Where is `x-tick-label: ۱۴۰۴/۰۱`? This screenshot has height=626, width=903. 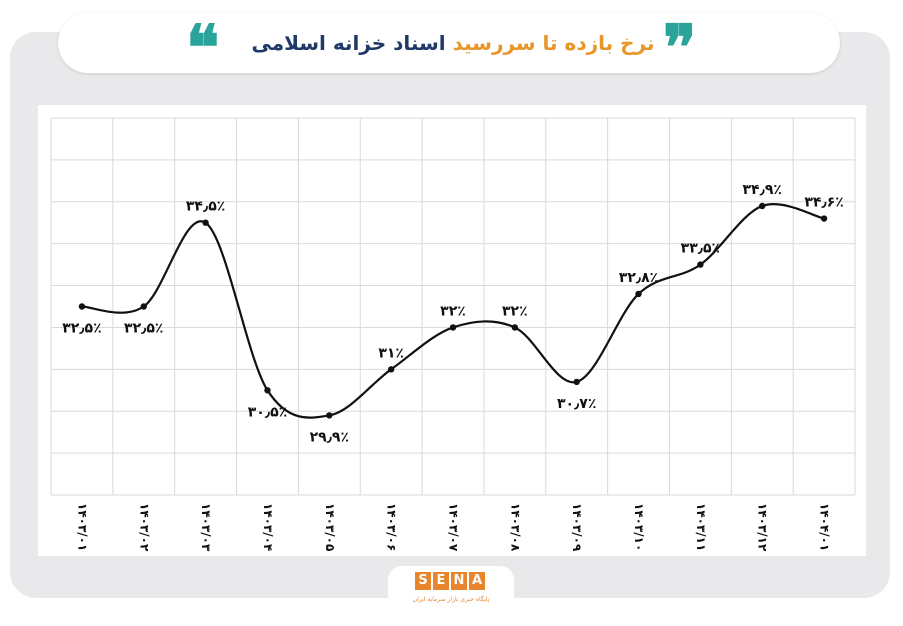 x-tick-label: ۱۴۰۴/۰۱ is located at coordinates (825, 527).